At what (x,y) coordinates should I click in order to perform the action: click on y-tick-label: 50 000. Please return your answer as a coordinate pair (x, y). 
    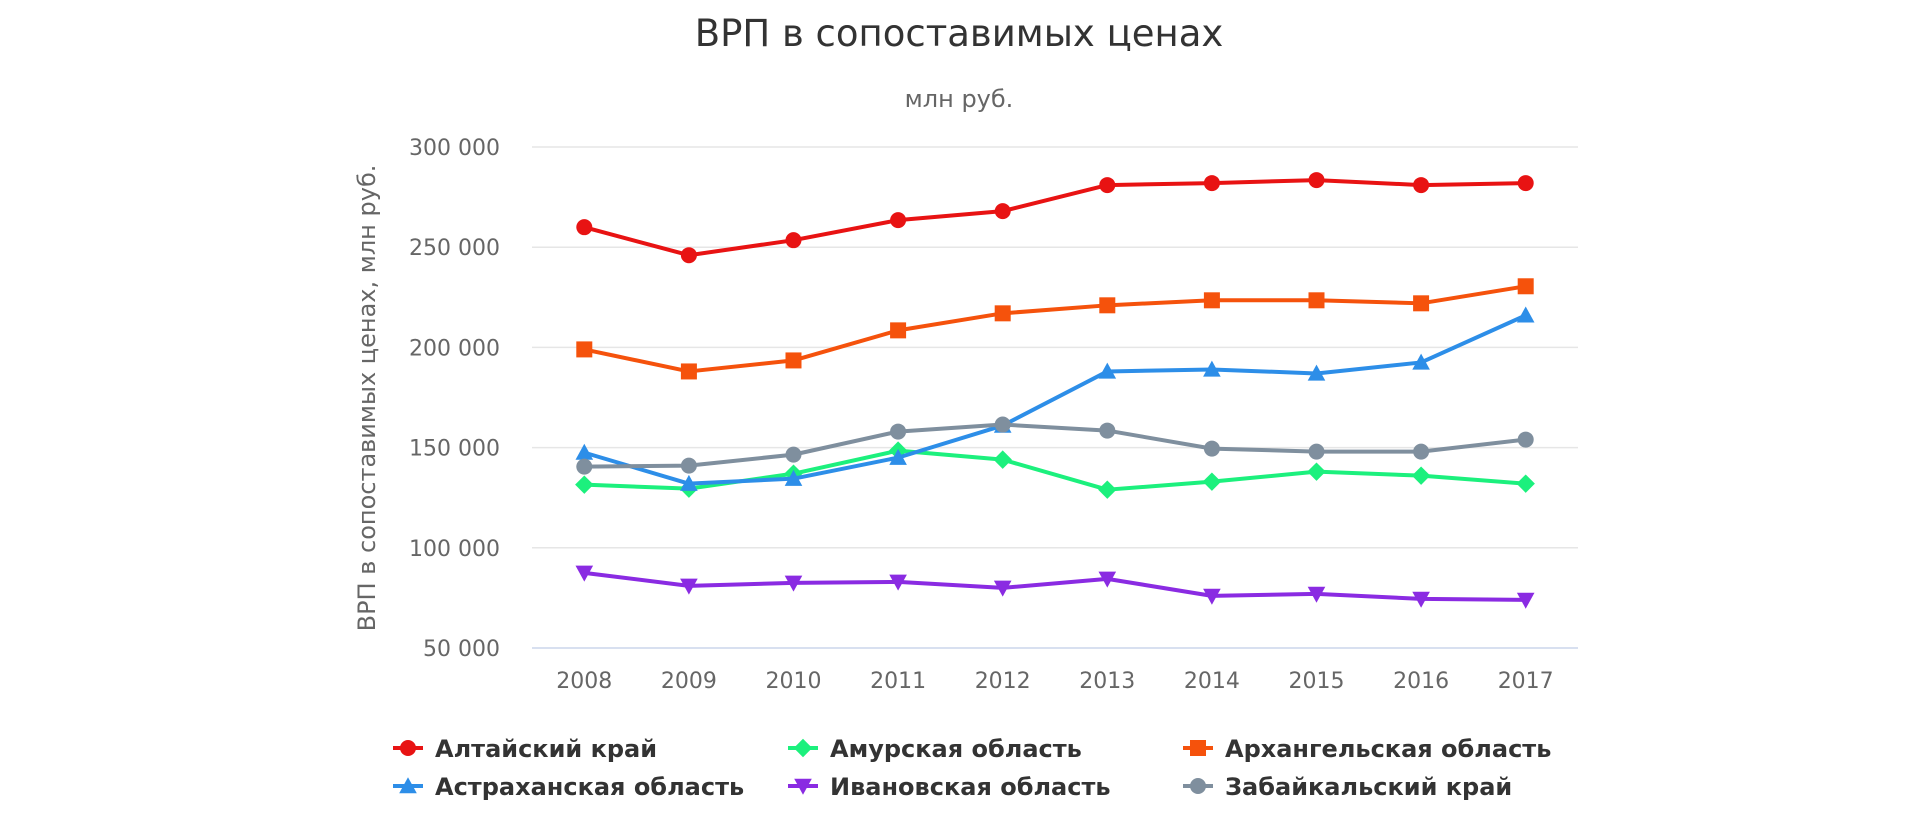
    Looking at the image, I should click on (461, 649).